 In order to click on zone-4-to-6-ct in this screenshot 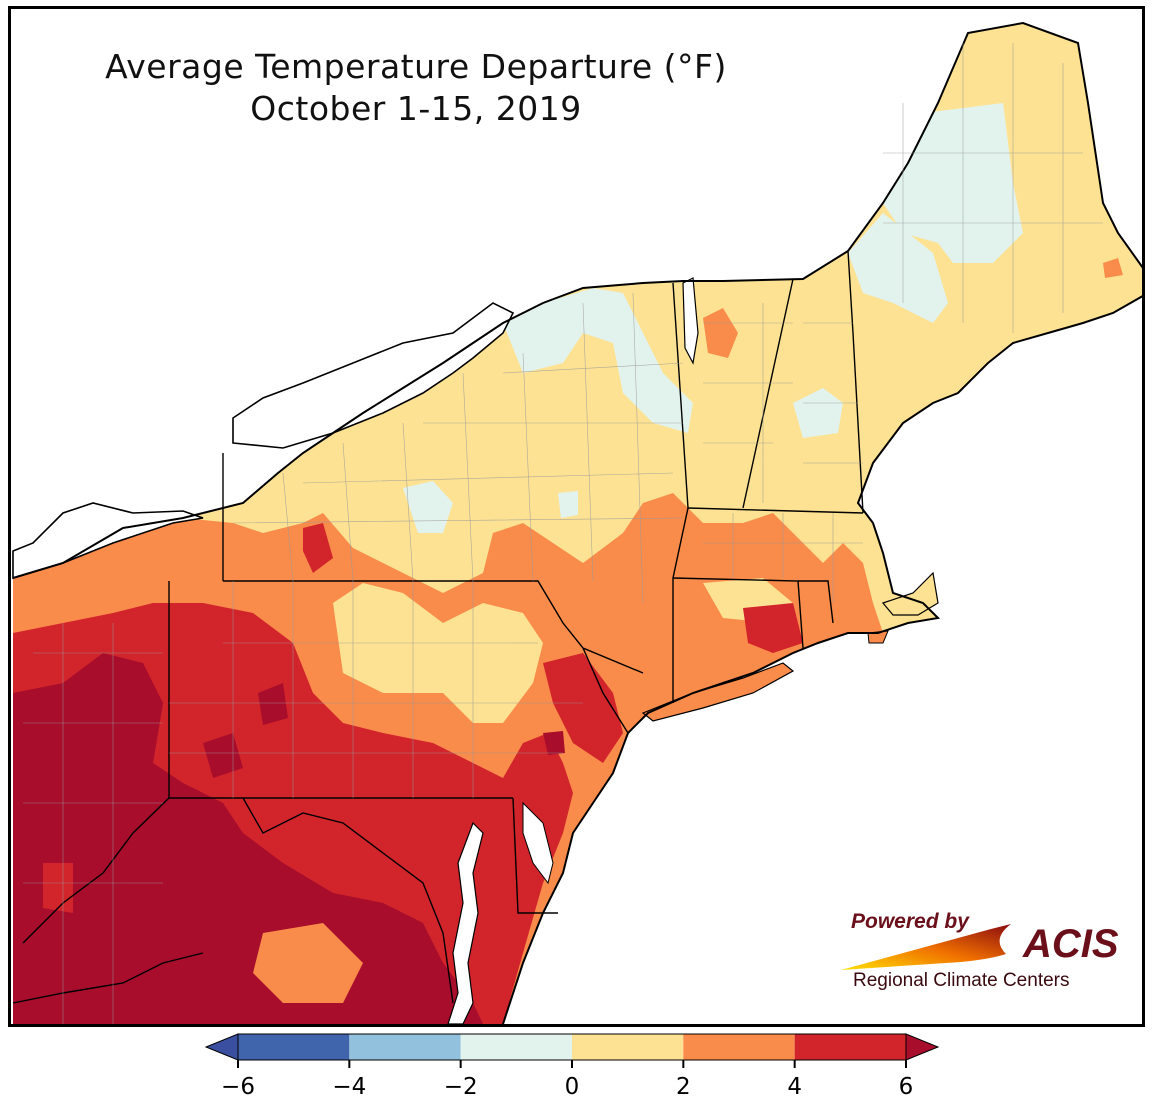, I will do `click(773, 628)`.